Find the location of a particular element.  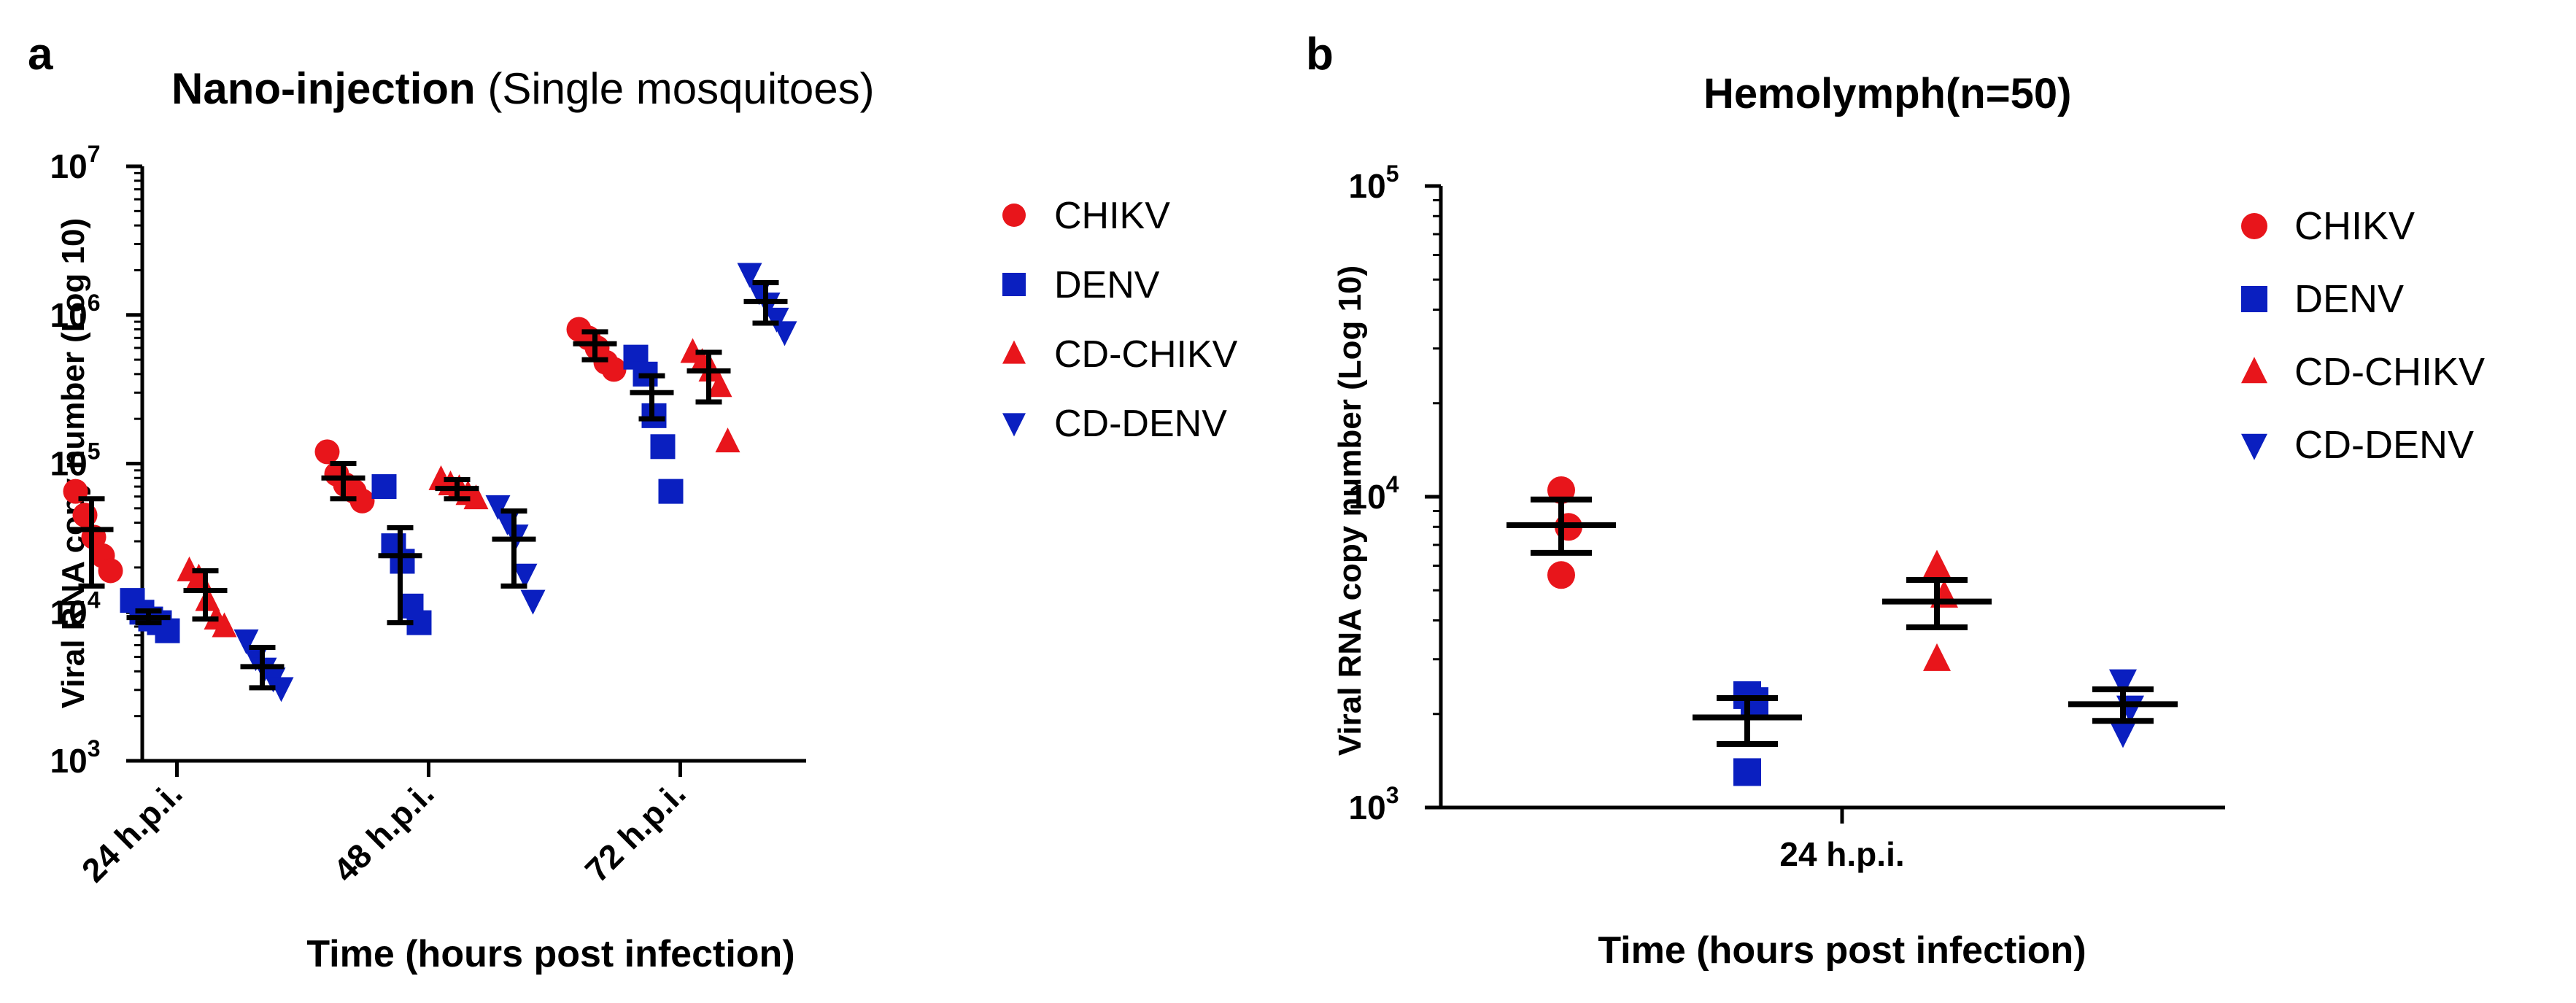

panel-b-label: b is located at coordinates (1320, 54).